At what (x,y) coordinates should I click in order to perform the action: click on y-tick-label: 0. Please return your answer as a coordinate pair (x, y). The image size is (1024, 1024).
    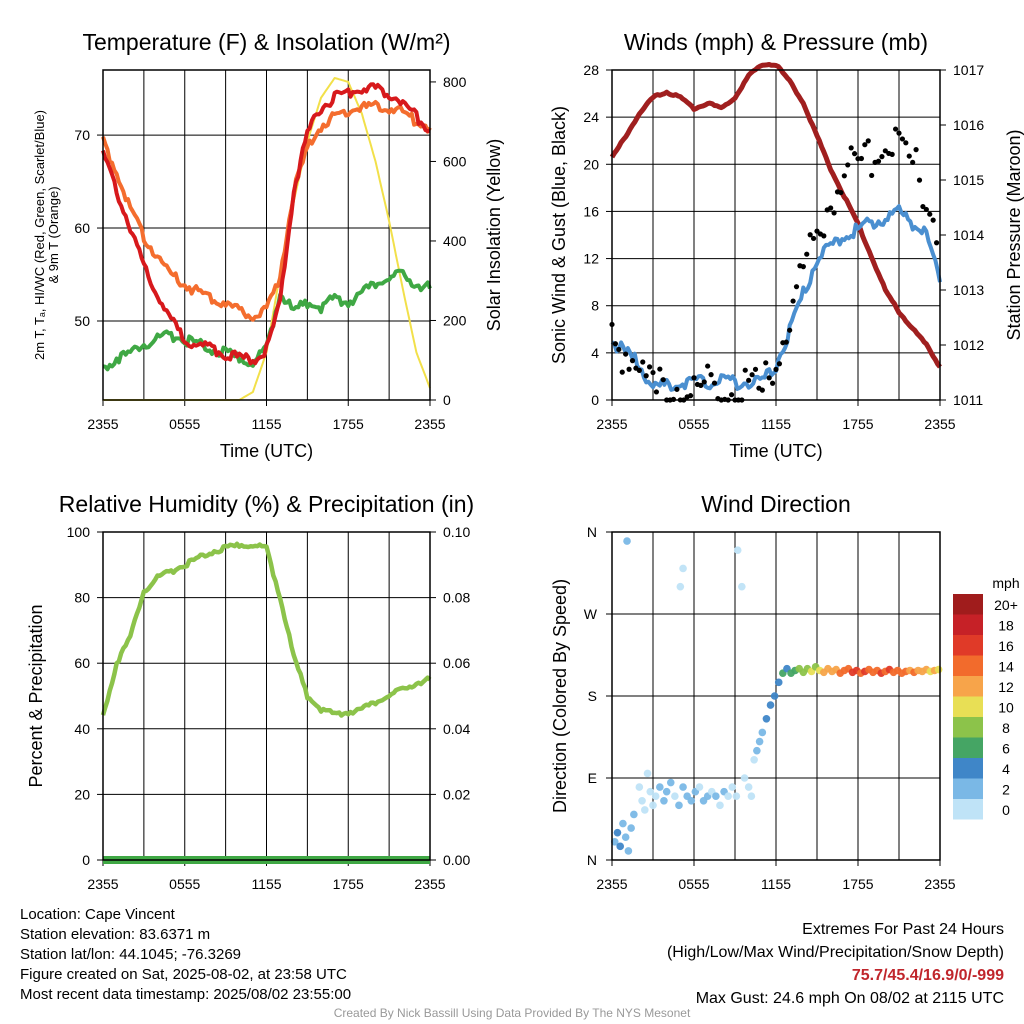
    Looking at the image, I should click on (595, 400).